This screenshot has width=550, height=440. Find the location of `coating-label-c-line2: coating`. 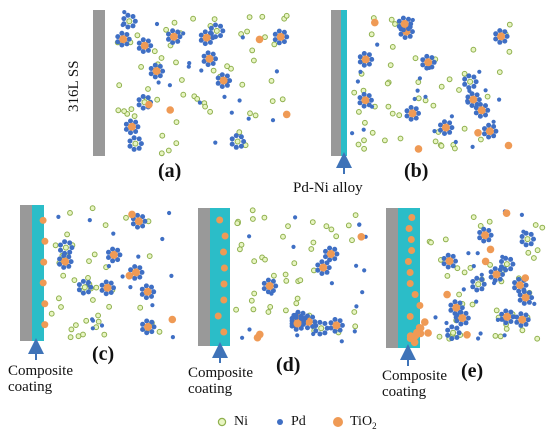

coating-label-c-line2: coating is located at coordinates (30, 387).